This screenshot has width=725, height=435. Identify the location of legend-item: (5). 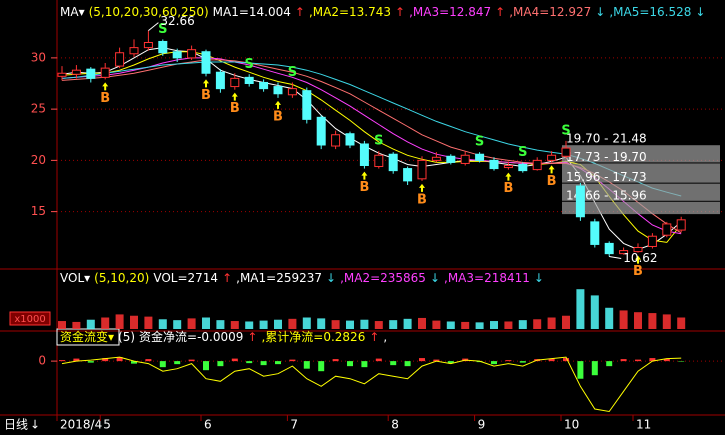
(126, 337).